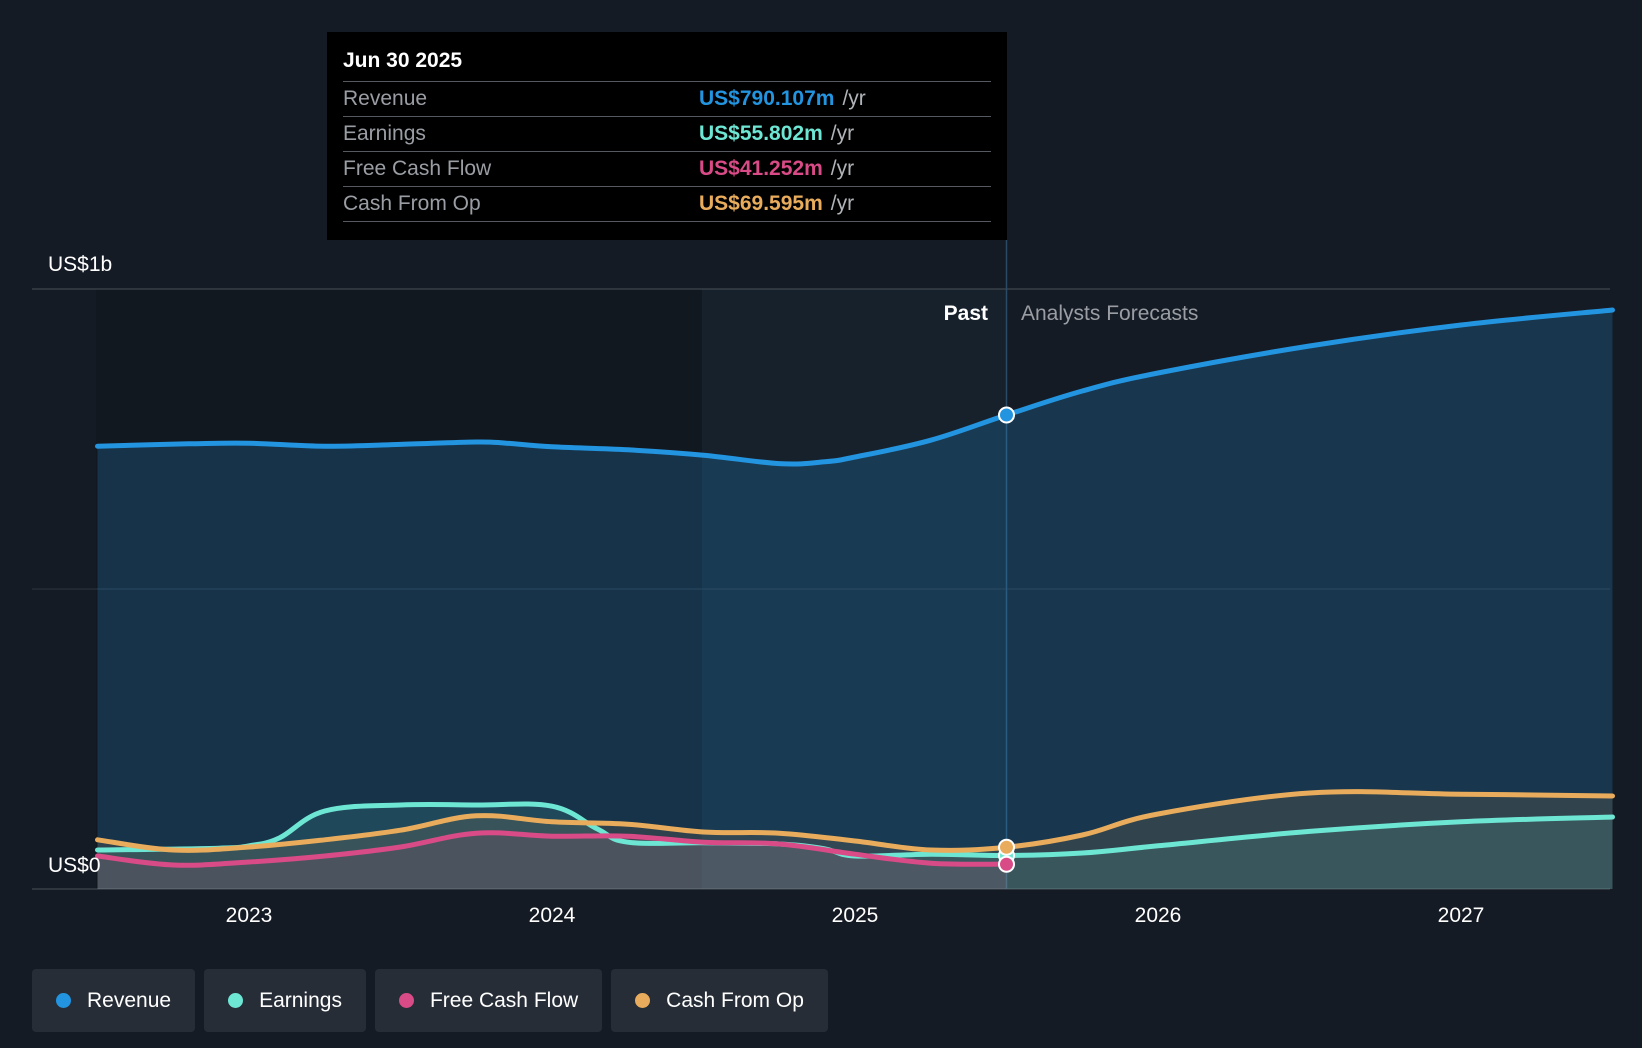  Describe the element at coordinates (855, 915) in the screenshot. I see `x-tick-label: 2025` at that location.